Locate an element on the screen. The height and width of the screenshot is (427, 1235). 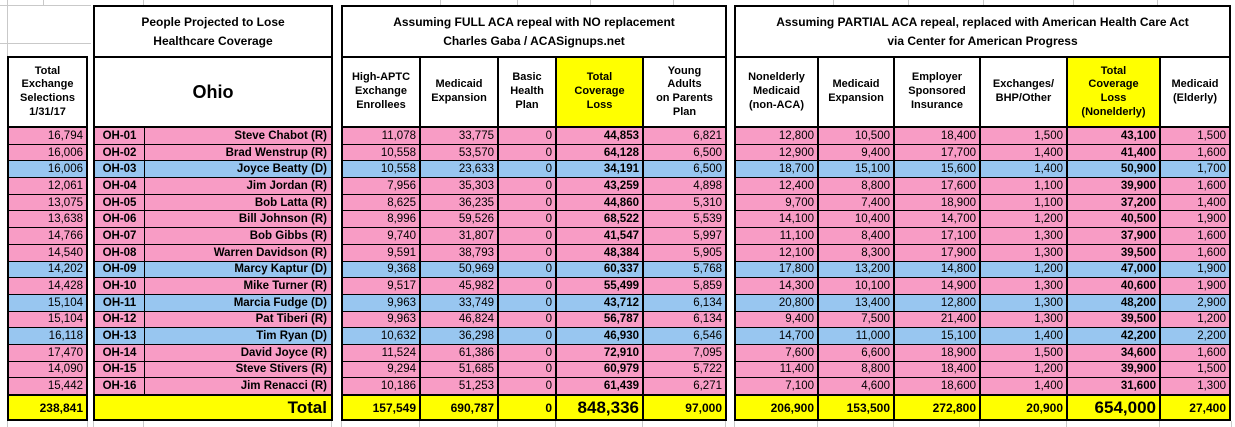
district-code-cell: OH-11 is located at coordinates (120, 302).